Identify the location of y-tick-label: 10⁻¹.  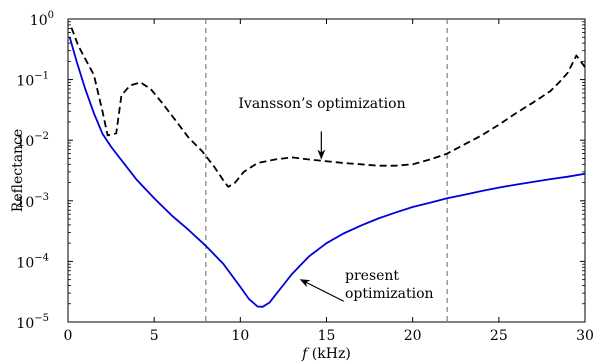
(32, 80).